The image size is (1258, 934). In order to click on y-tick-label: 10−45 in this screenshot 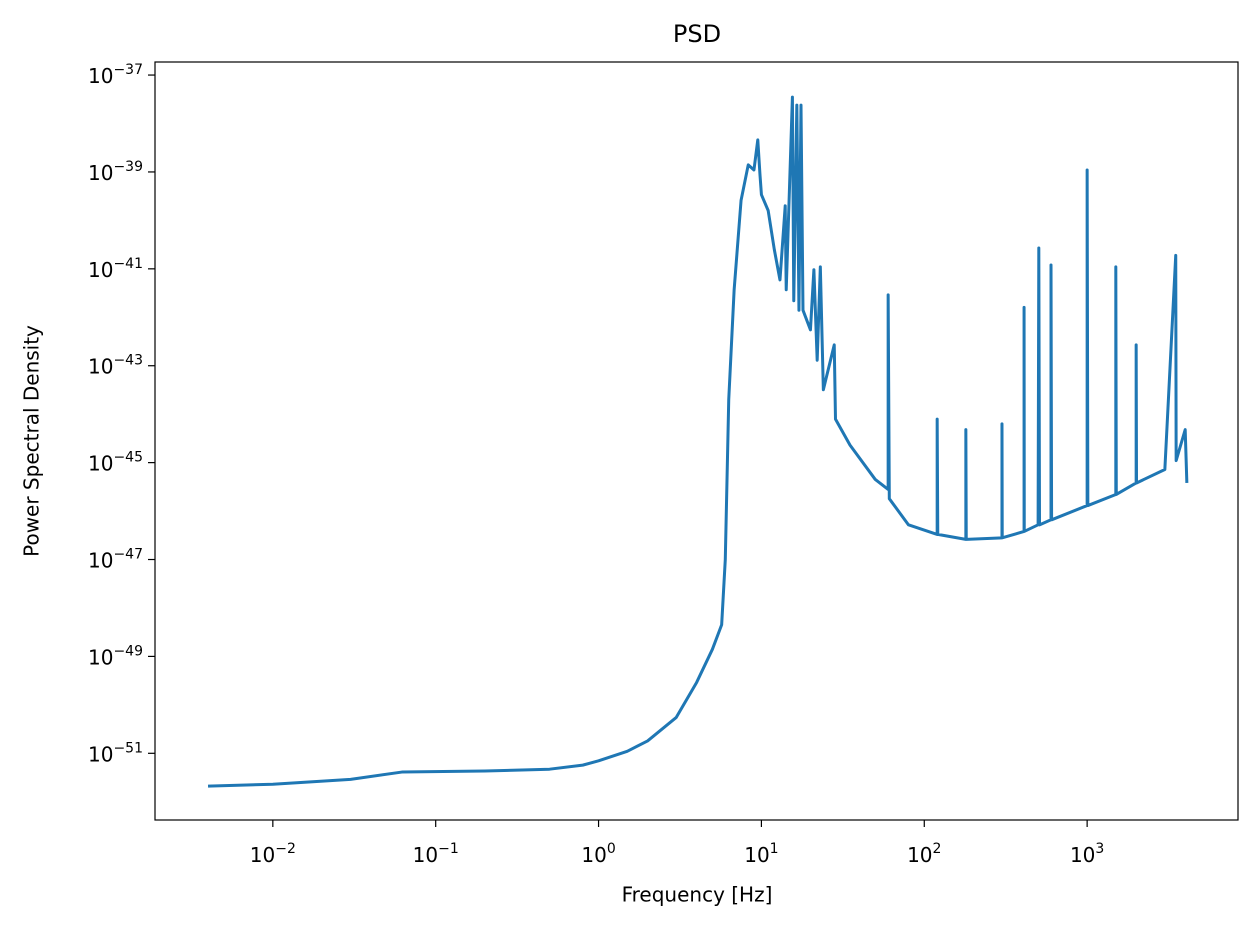, I will do `click(115, 463)`.